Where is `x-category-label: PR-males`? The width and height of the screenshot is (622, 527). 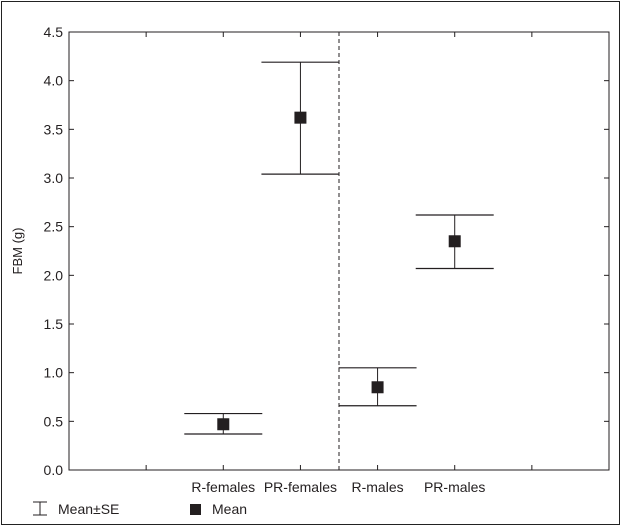
x-category-label: PR-males is located at coordinates (454, 487).